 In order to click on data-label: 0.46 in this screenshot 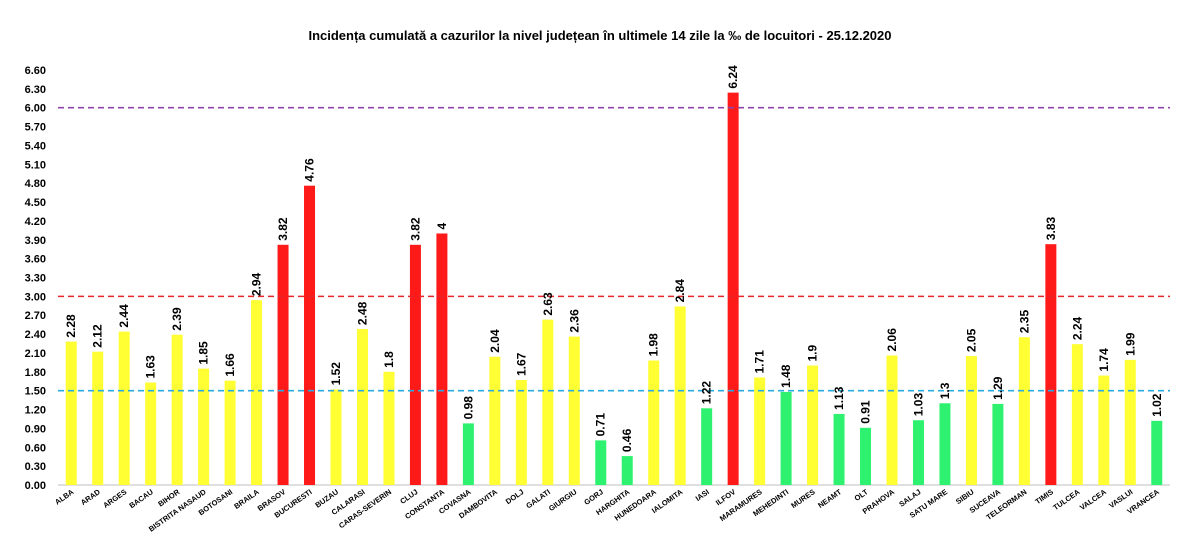, I will do `click(627, 440)`.